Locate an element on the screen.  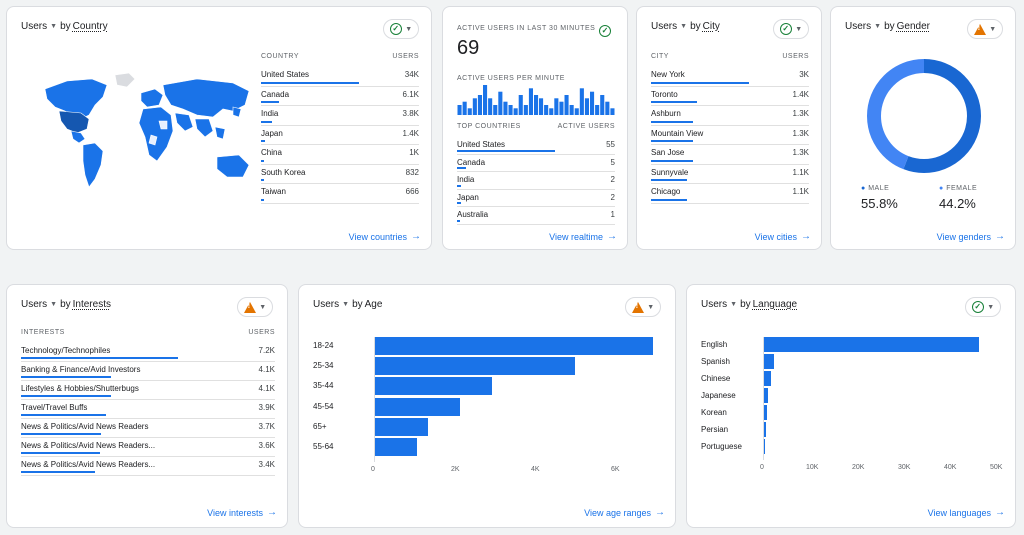
card-title: Users ▼ by Interests is located at coordinates (66, 304).